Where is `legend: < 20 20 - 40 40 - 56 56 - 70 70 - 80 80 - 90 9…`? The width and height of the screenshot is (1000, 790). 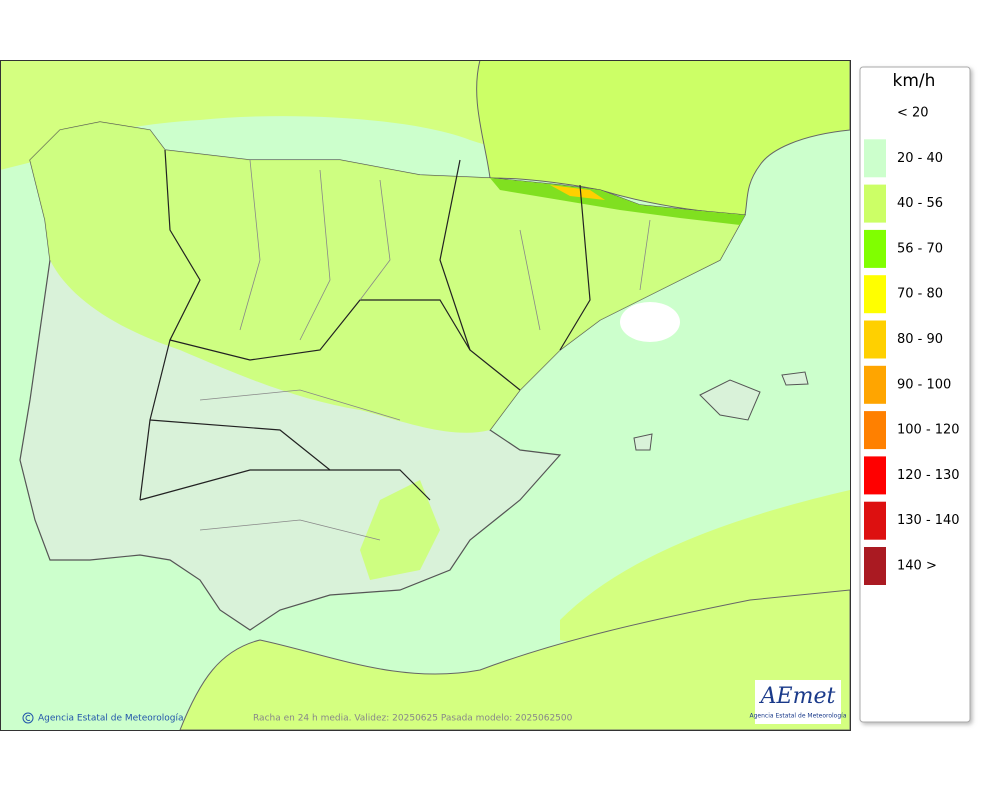 legend: < 20 20 - 40 40 - 56 56 - 70 70 - 80 80 - 90 9… is located at coordinates (912, 339).